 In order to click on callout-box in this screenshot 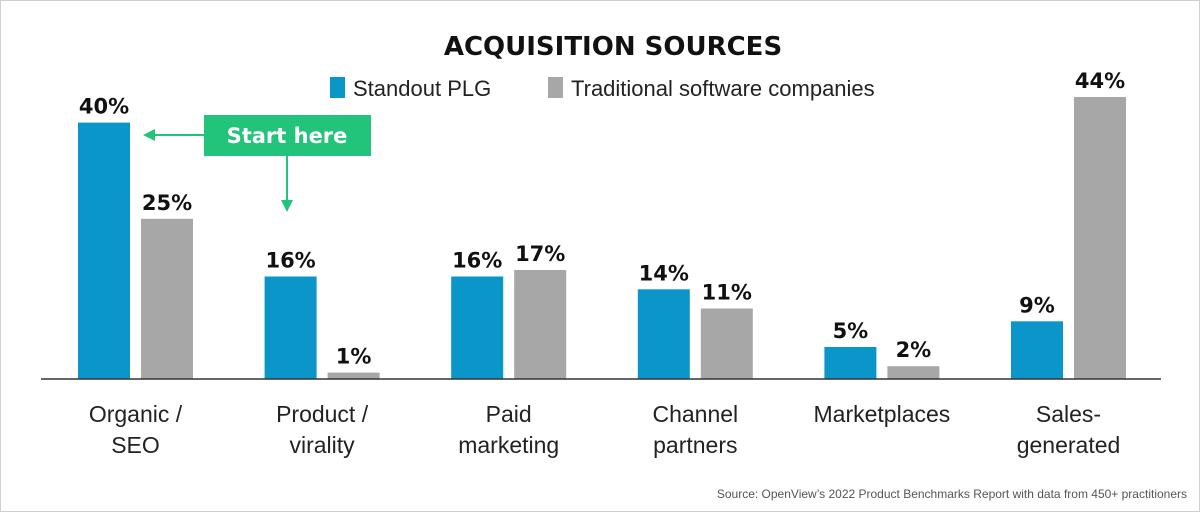, I will do `click(287, 135)`.